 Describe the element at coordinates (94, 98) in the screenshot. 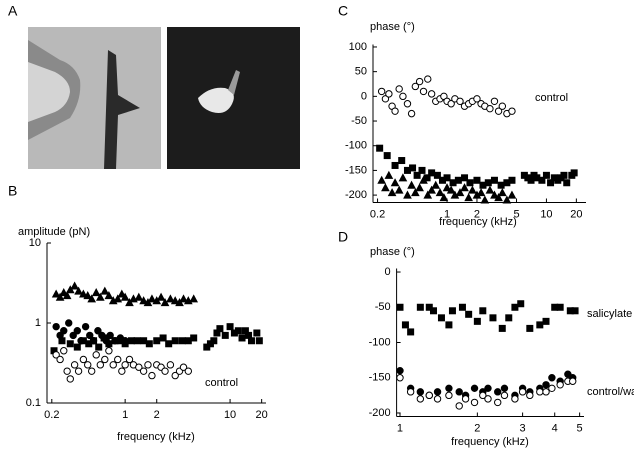

I see `micrograph-brightfield` at that location.